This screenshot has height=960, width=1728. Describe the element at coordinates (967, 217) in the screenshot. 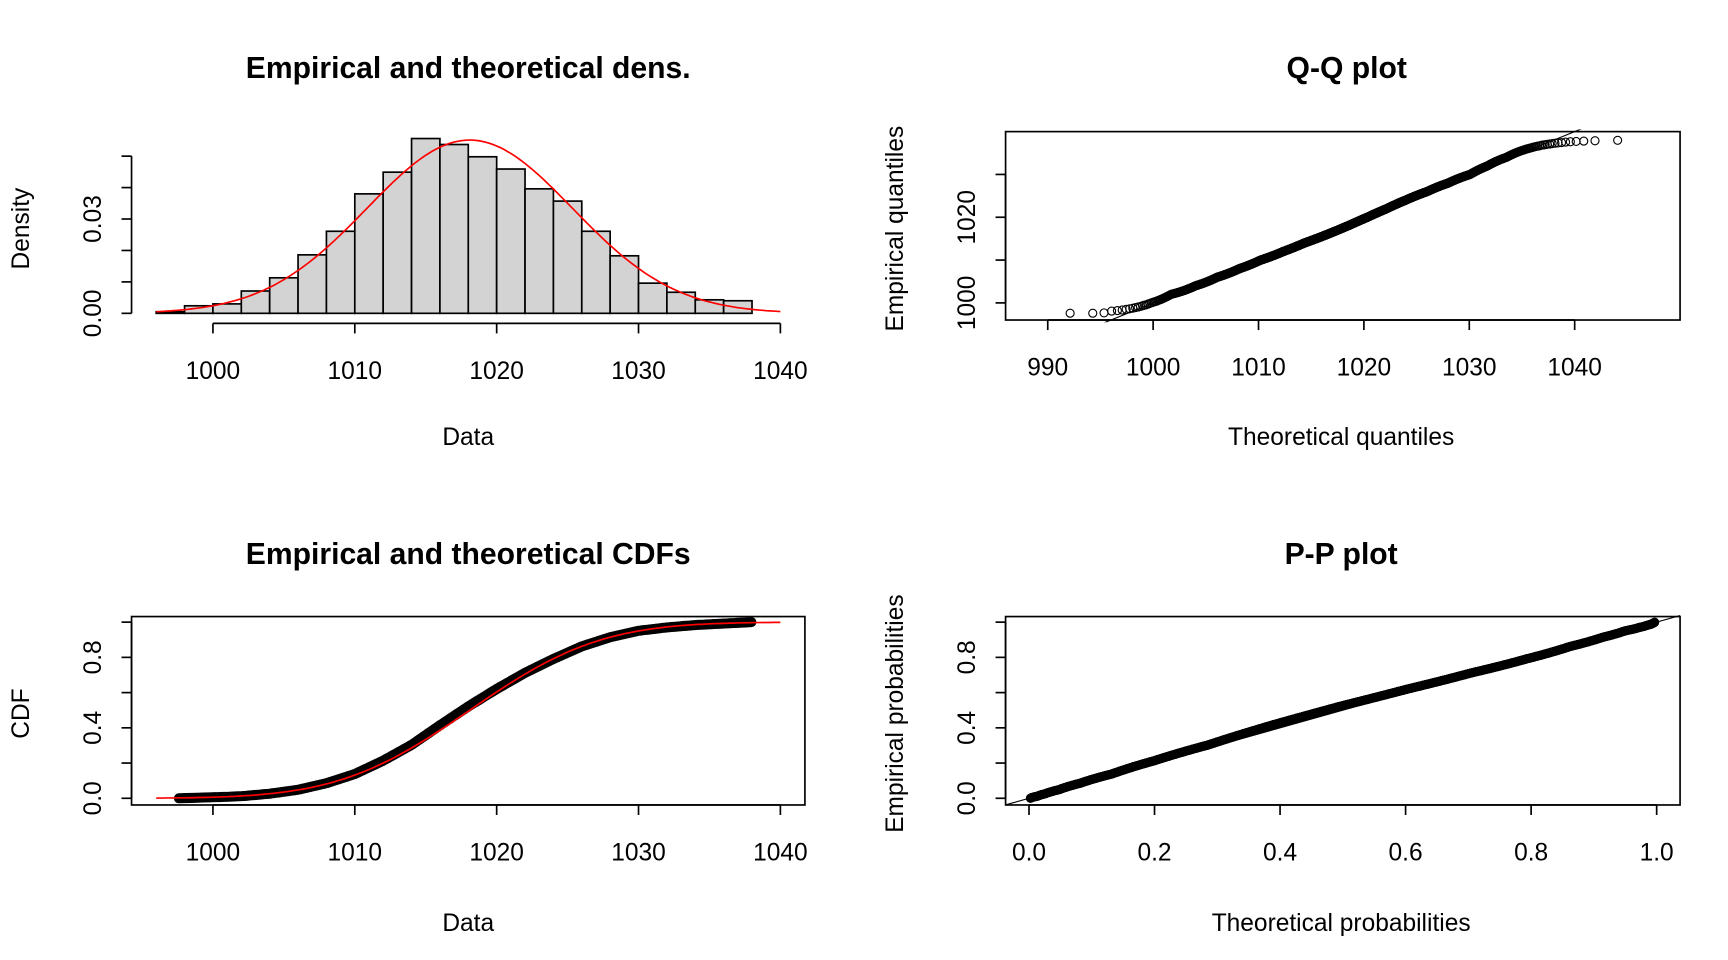

I see `y-tick-label: 1020` at that location.